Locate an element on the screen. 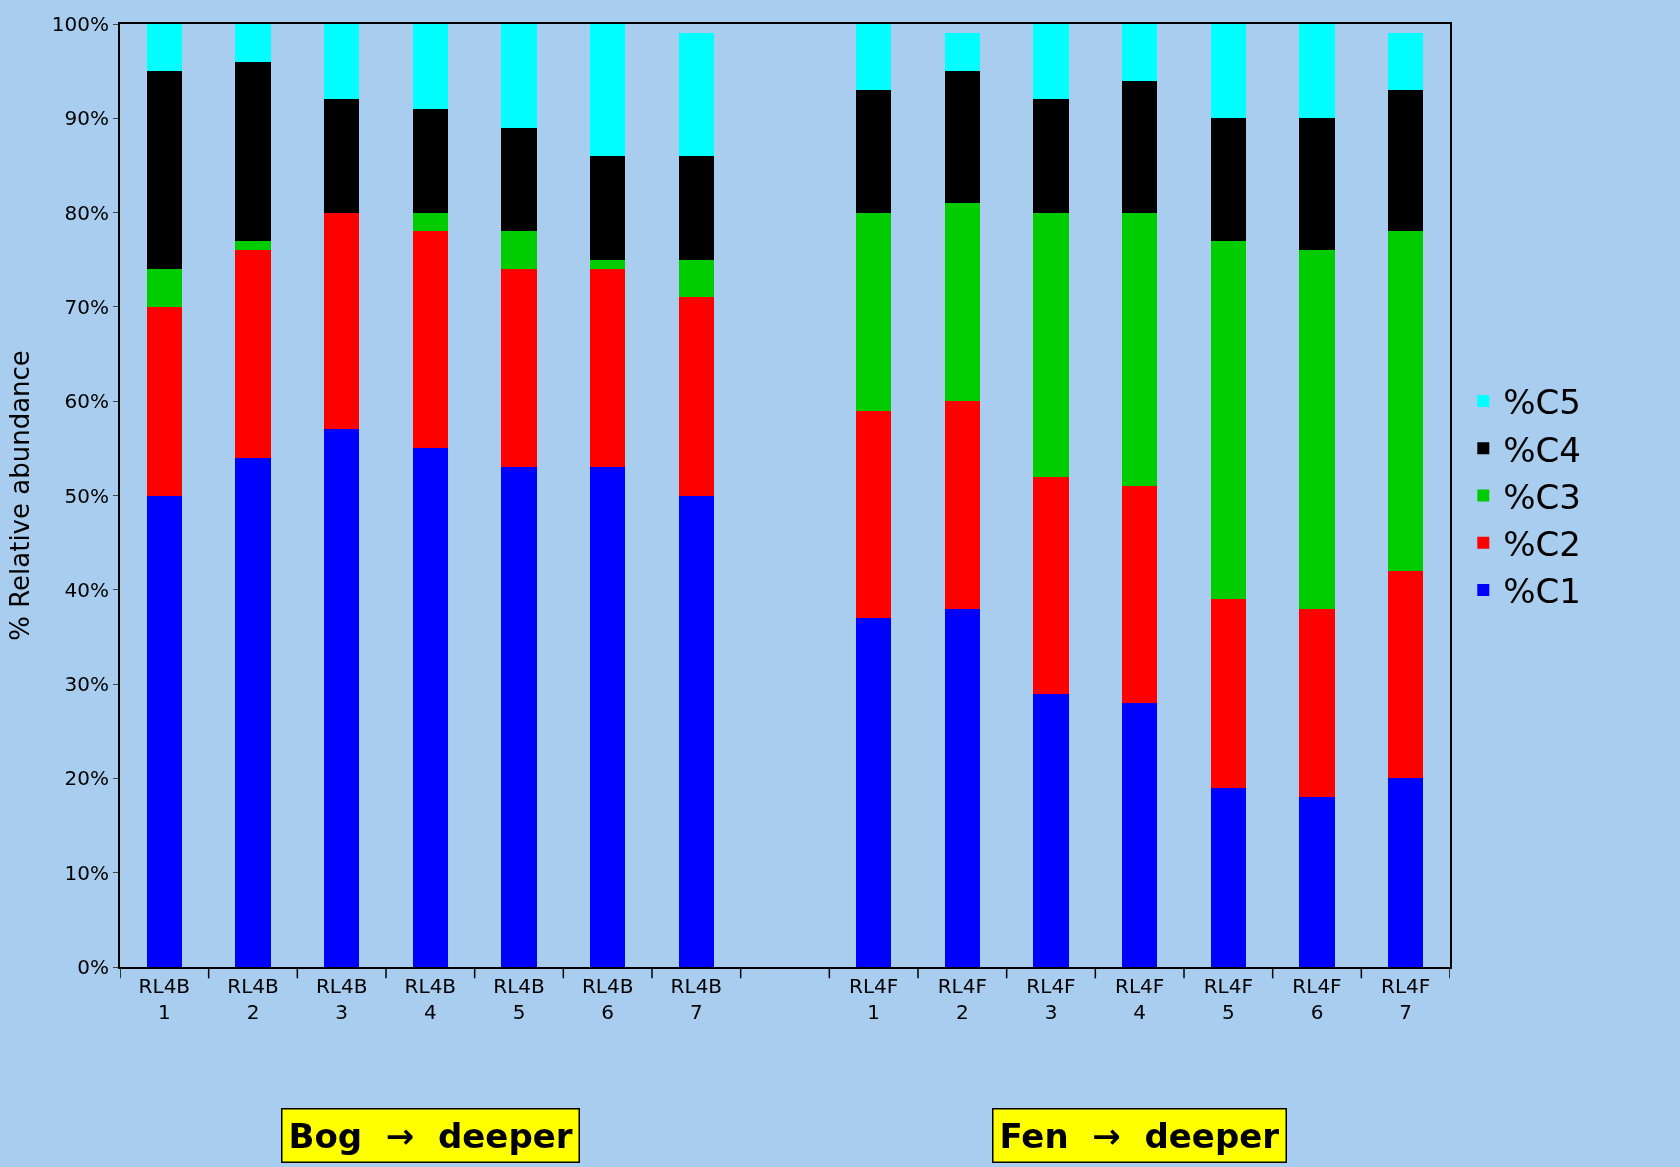 The width and height of the screenshot is (1680, 1167). x-tick-label: RL4F 7 is located at coordinates (1406, 999).